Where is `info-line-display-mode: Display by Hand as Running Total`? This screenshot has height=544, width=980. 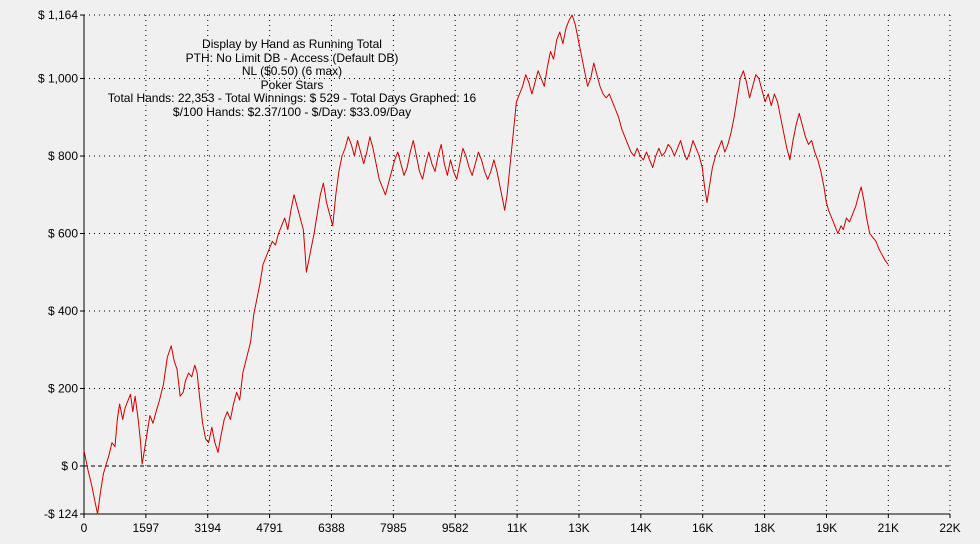 info-line-display-mode: Display by Hand as Running Total is located at coordinates (292, 44).